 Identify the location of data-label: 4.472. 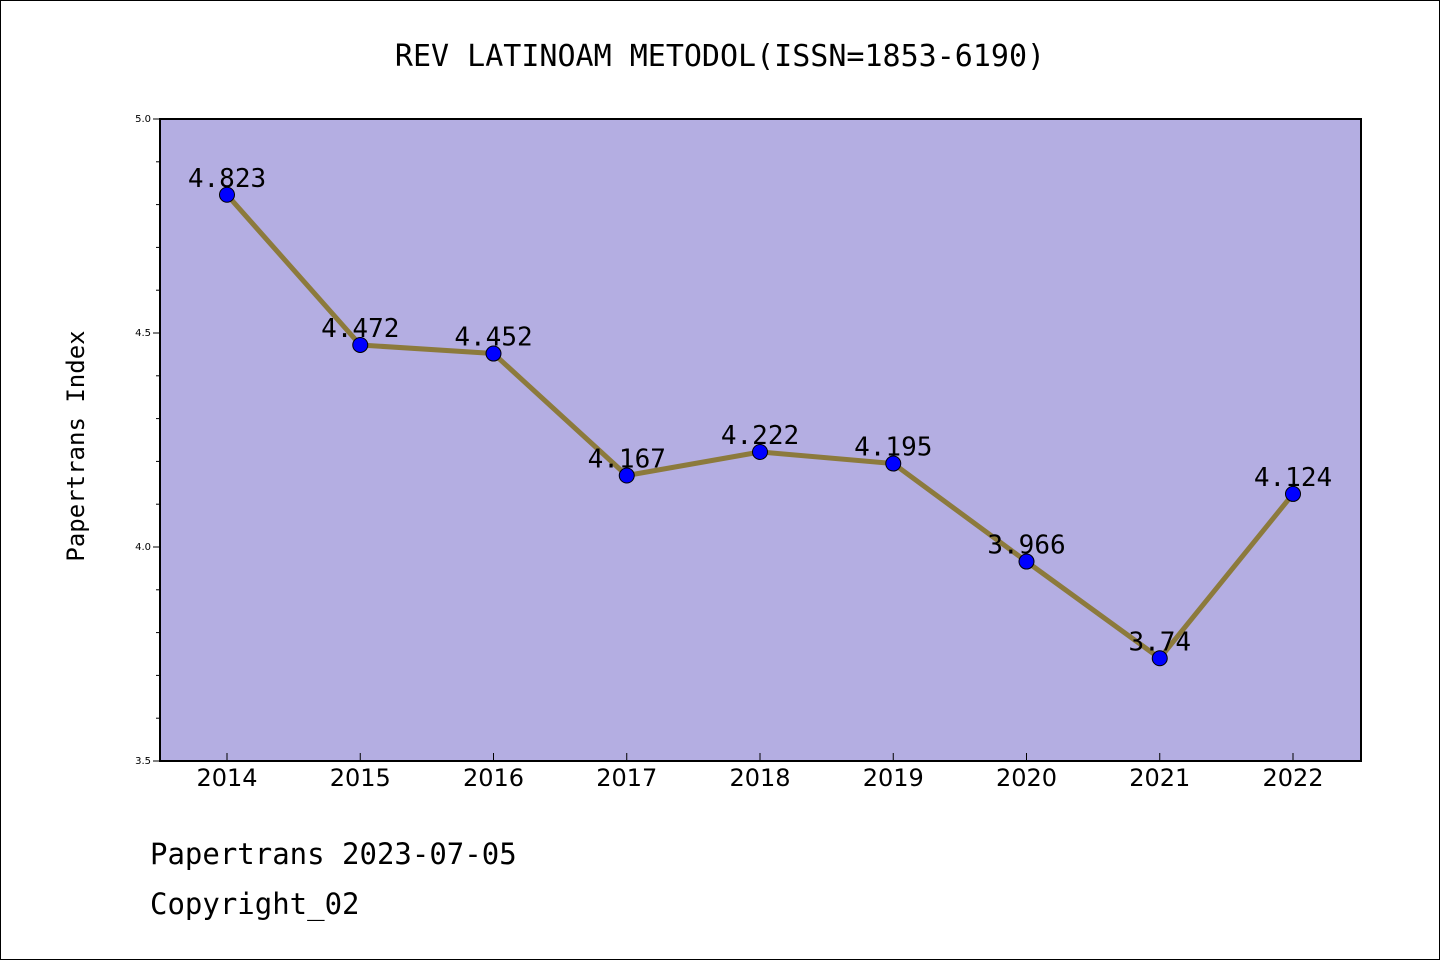
(360, 329).